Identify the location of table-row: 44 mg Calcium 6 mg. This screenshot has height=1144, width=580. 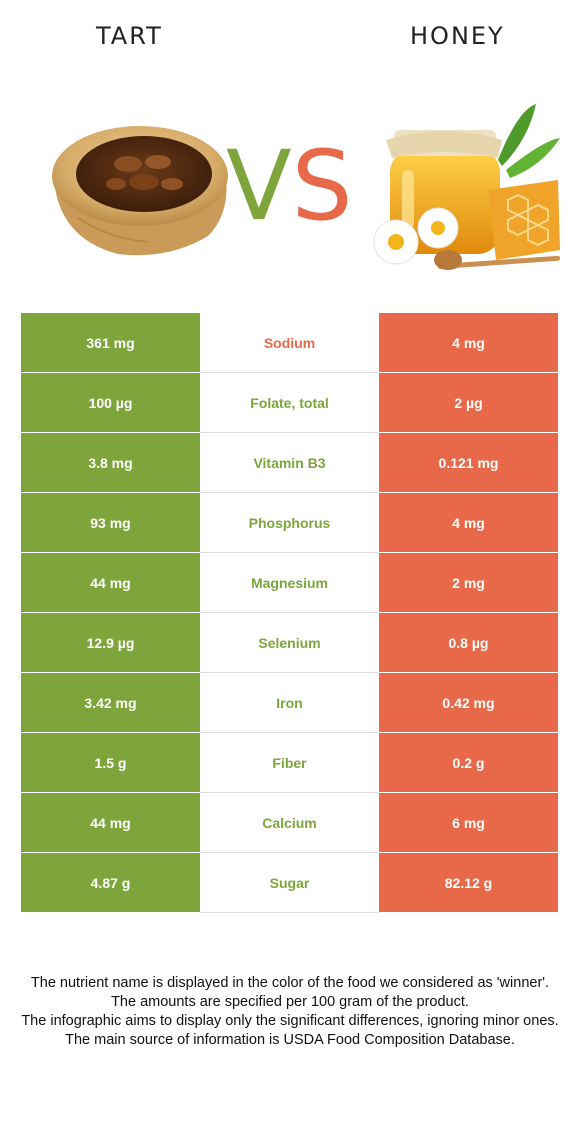
(289, 822).